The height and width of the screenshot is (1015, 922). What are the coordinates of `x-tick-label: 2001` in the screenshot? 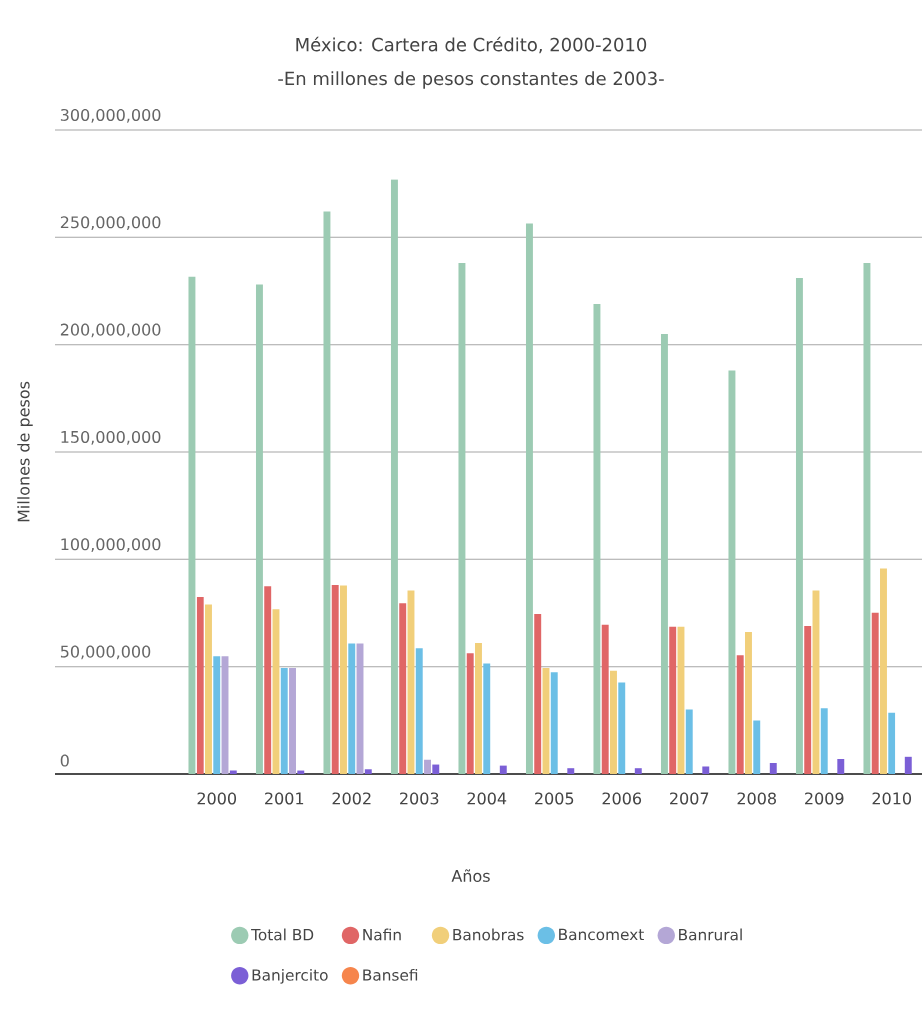 It's located at (284, 798).